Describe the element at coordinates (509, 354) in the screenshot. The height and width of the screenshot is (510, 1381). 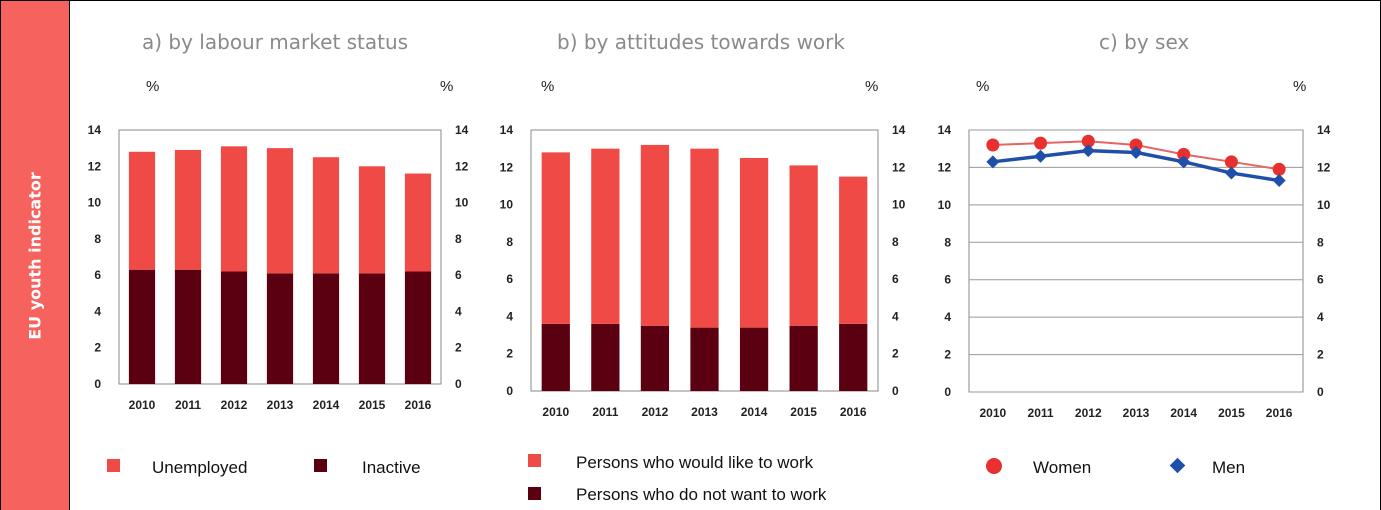
I see `chart-b-ytick-left: 2` at that location.